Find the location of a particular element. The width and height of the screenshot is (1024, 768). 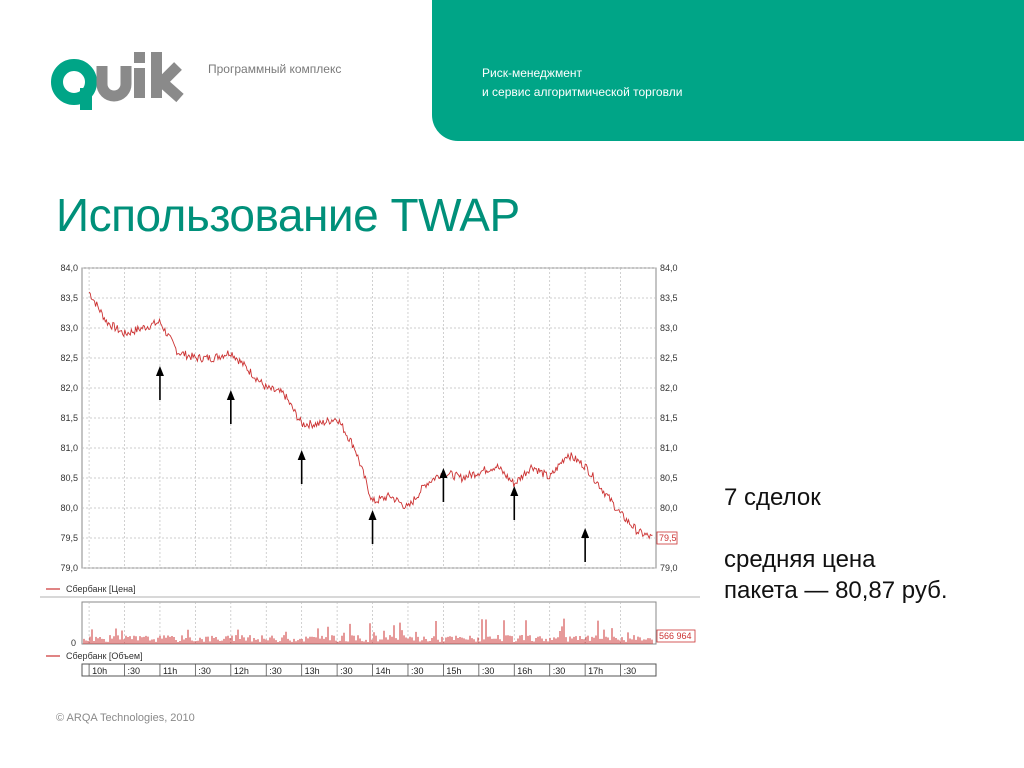

price-legend-label: Сбербанк [Цена] is located at coordinates (101, 589).